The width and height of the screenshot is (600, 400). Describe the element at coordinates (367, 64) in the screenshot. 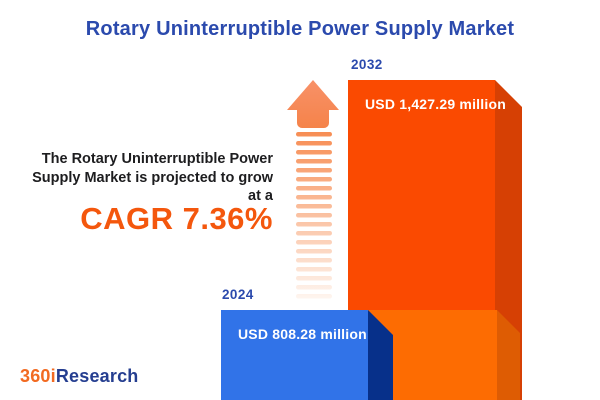

I see `bar-2032-year-label: 2032` at that location.